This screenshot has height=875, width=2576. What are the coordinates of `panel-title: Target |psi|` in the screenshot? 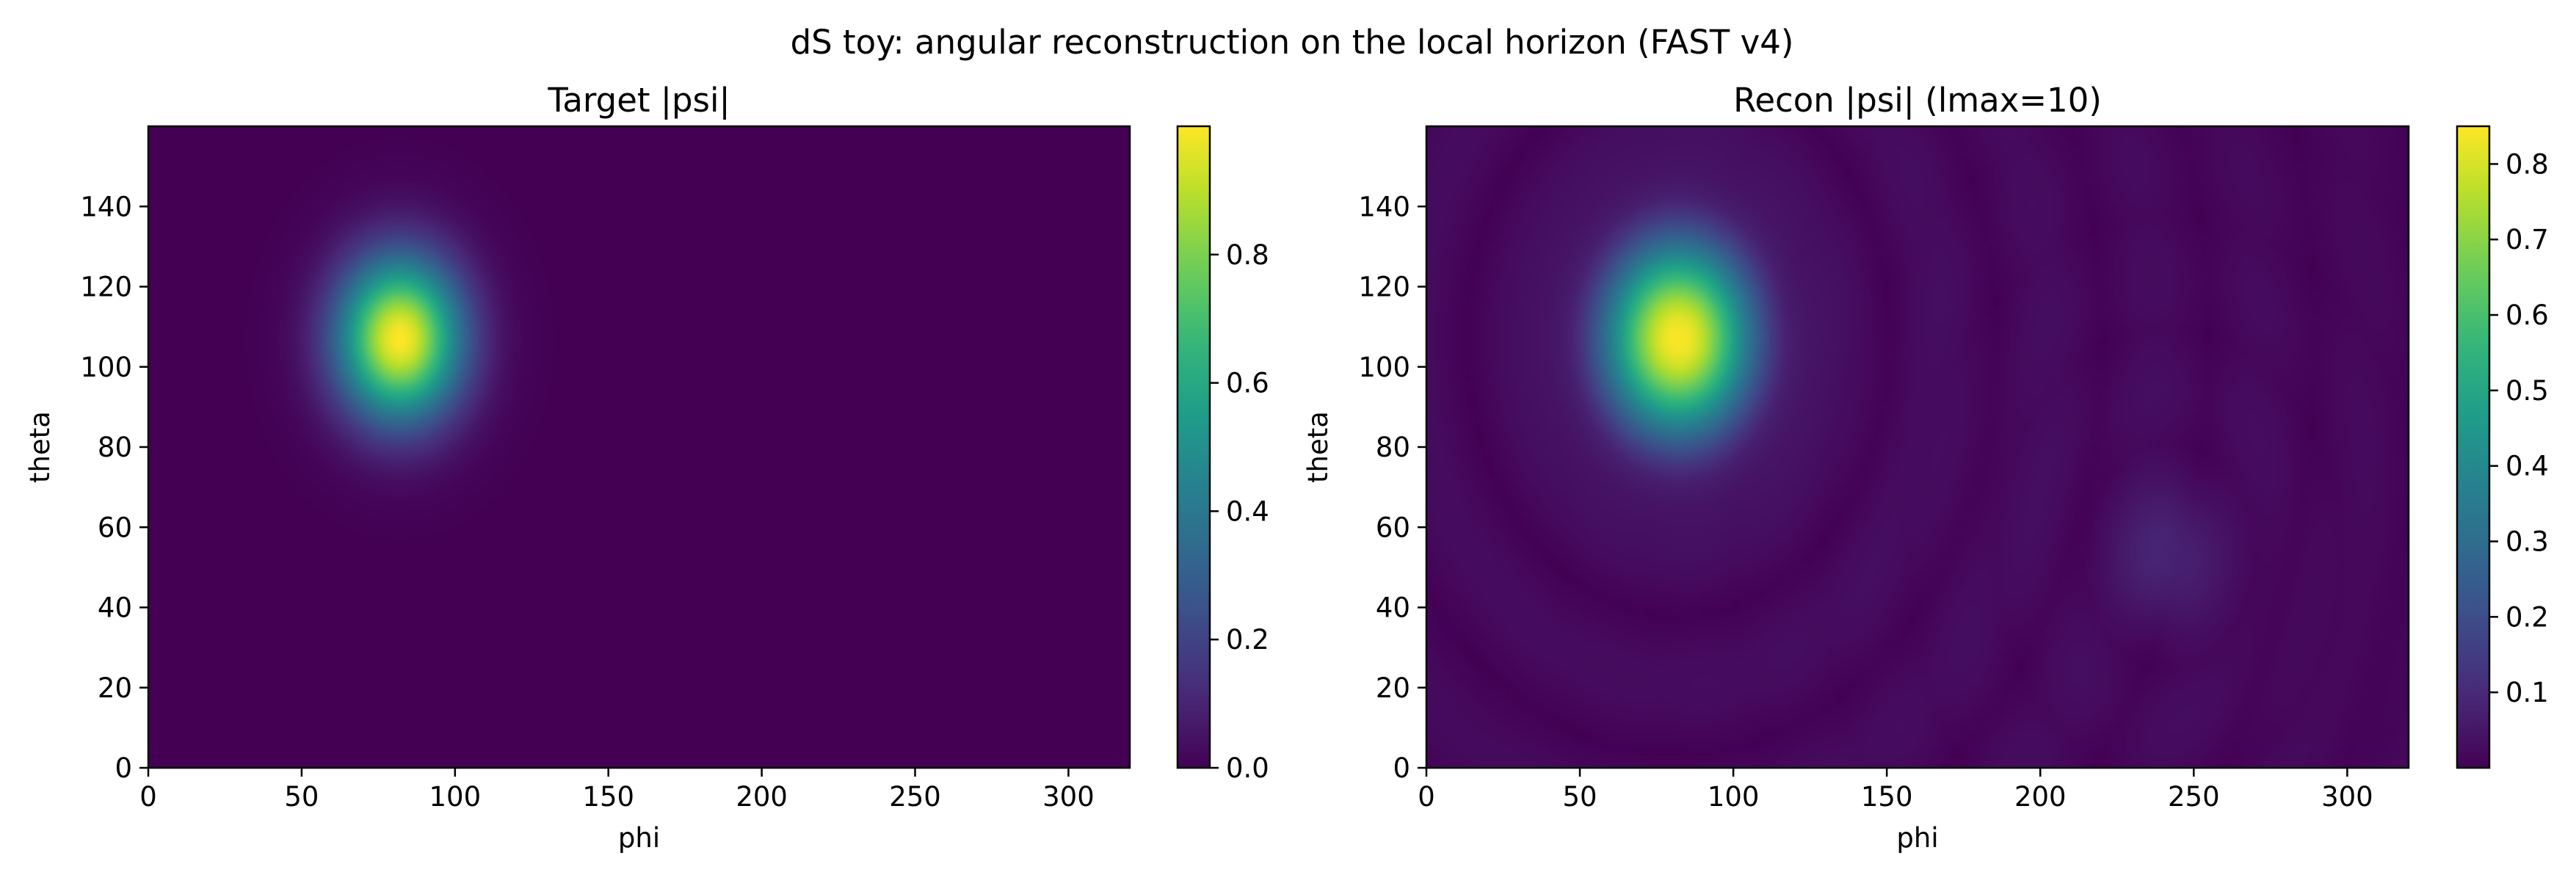 It's located at (639, 101).